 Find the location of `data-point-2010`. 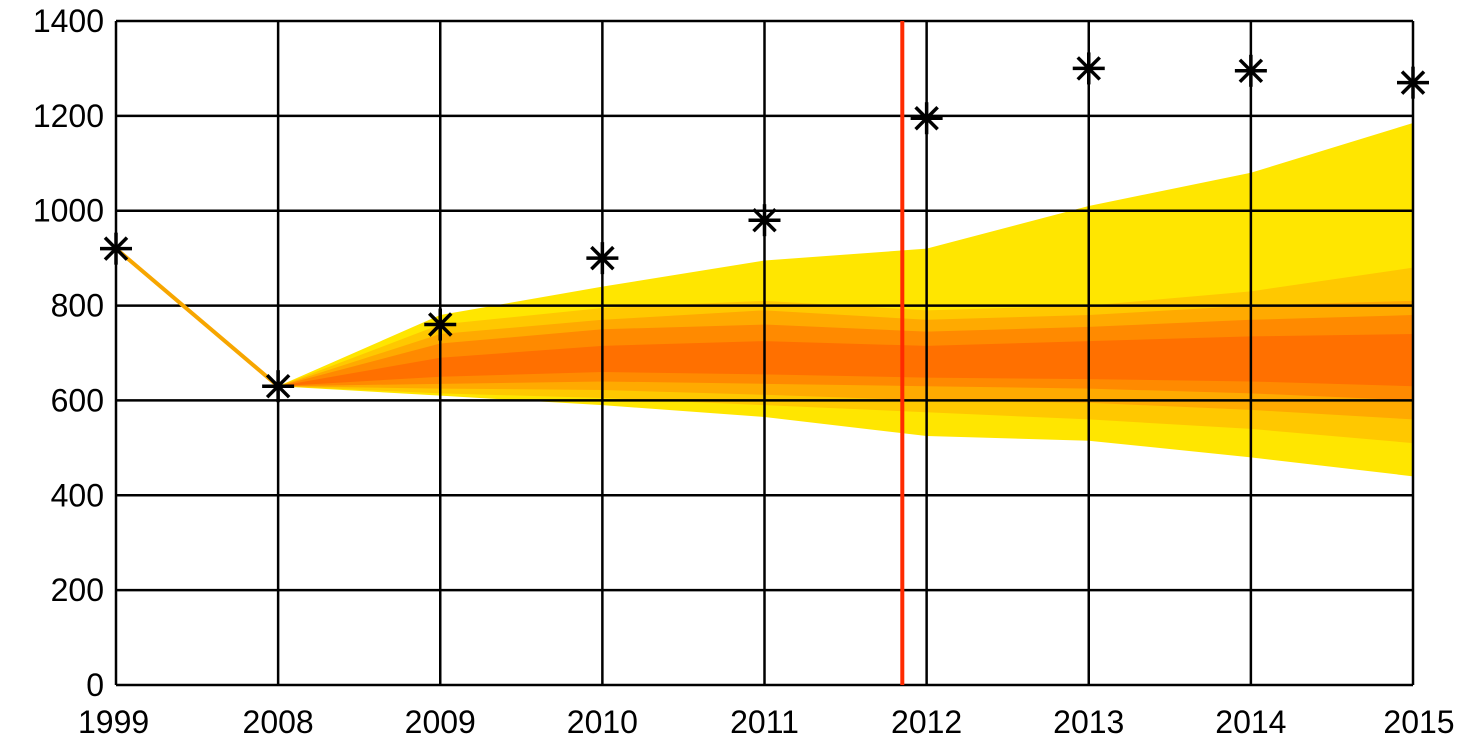

data-point-2010 is located at coordinates (602, 258).